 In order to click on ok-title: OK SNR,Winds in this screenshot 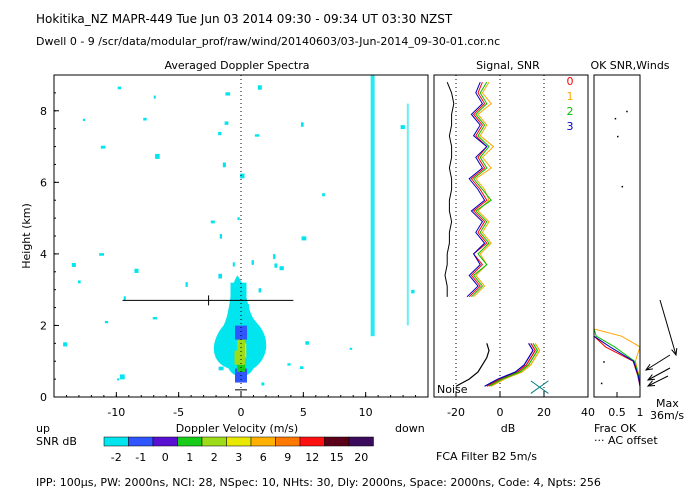, I will do `click(629, 65)`.